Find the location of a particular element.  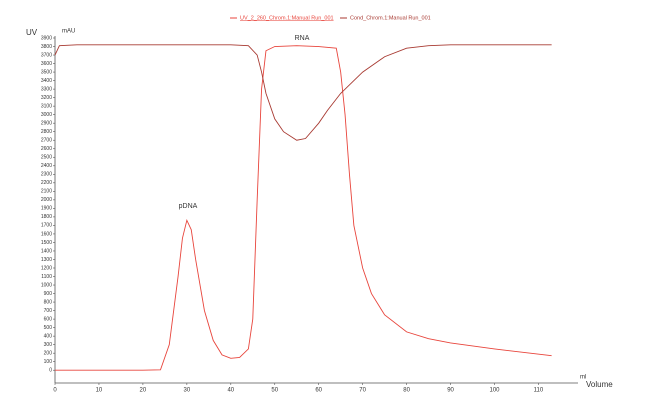

y-tick-label: 2900 is located at coordinates (46, 124).